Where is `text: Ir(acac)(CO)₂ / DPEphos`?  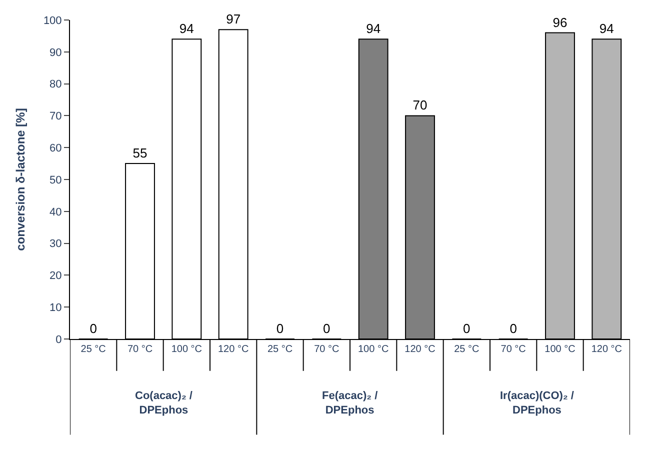 text: Ir(acac)(CO)₂ / DPEphos is located at coordinates (537, 403).